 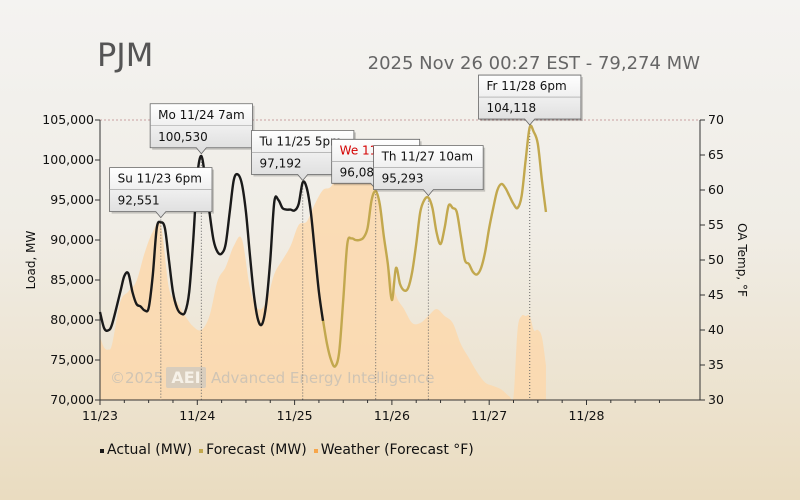 I want to click on tooltip-time: Th 11/27 10am, so click(x=427, y=157).